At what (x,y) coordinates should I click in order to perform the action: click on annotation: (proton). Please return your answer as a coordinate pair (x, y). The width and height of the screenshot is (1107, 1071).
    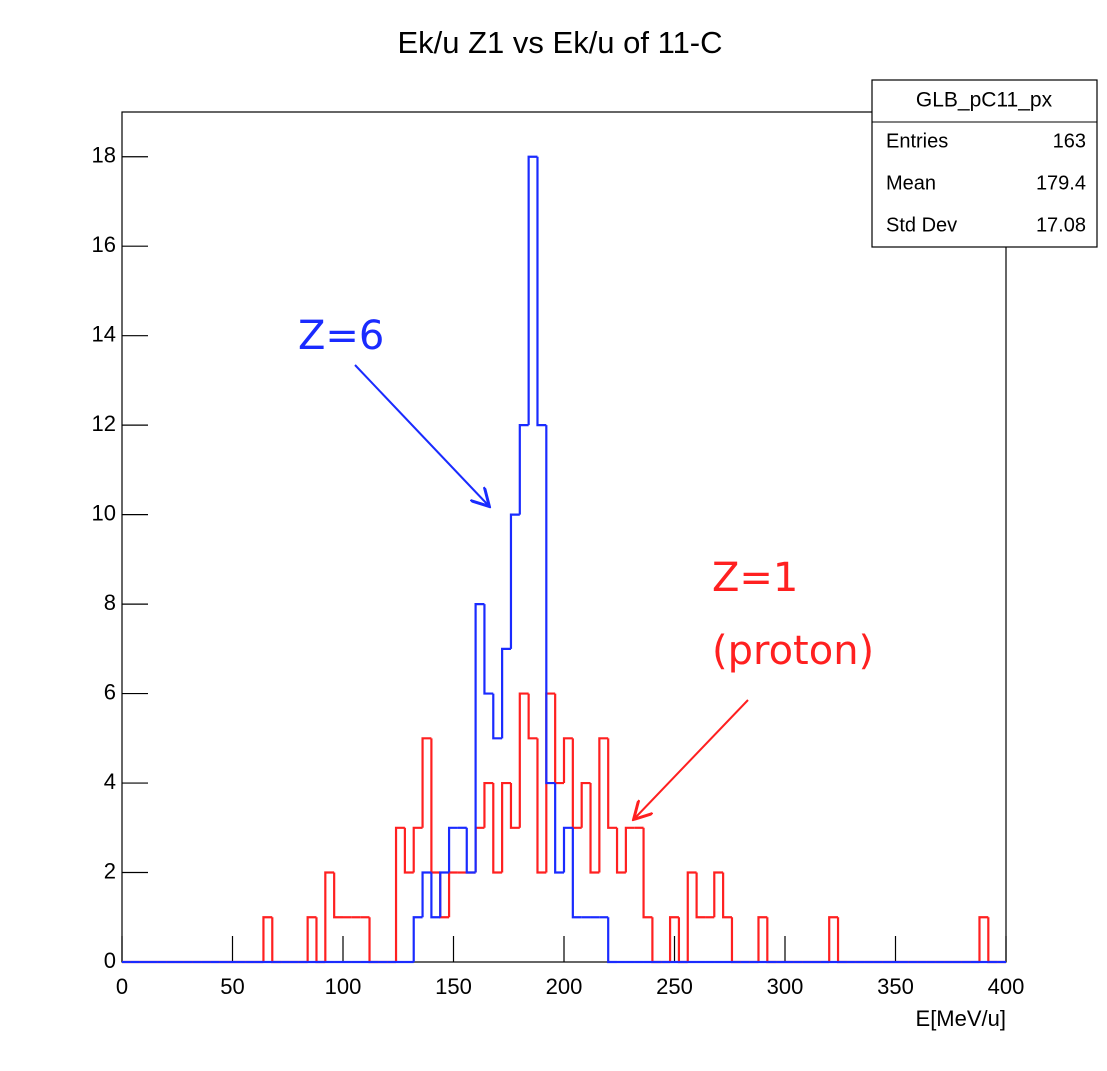
    Looking at the image, I should click on (793, 651).